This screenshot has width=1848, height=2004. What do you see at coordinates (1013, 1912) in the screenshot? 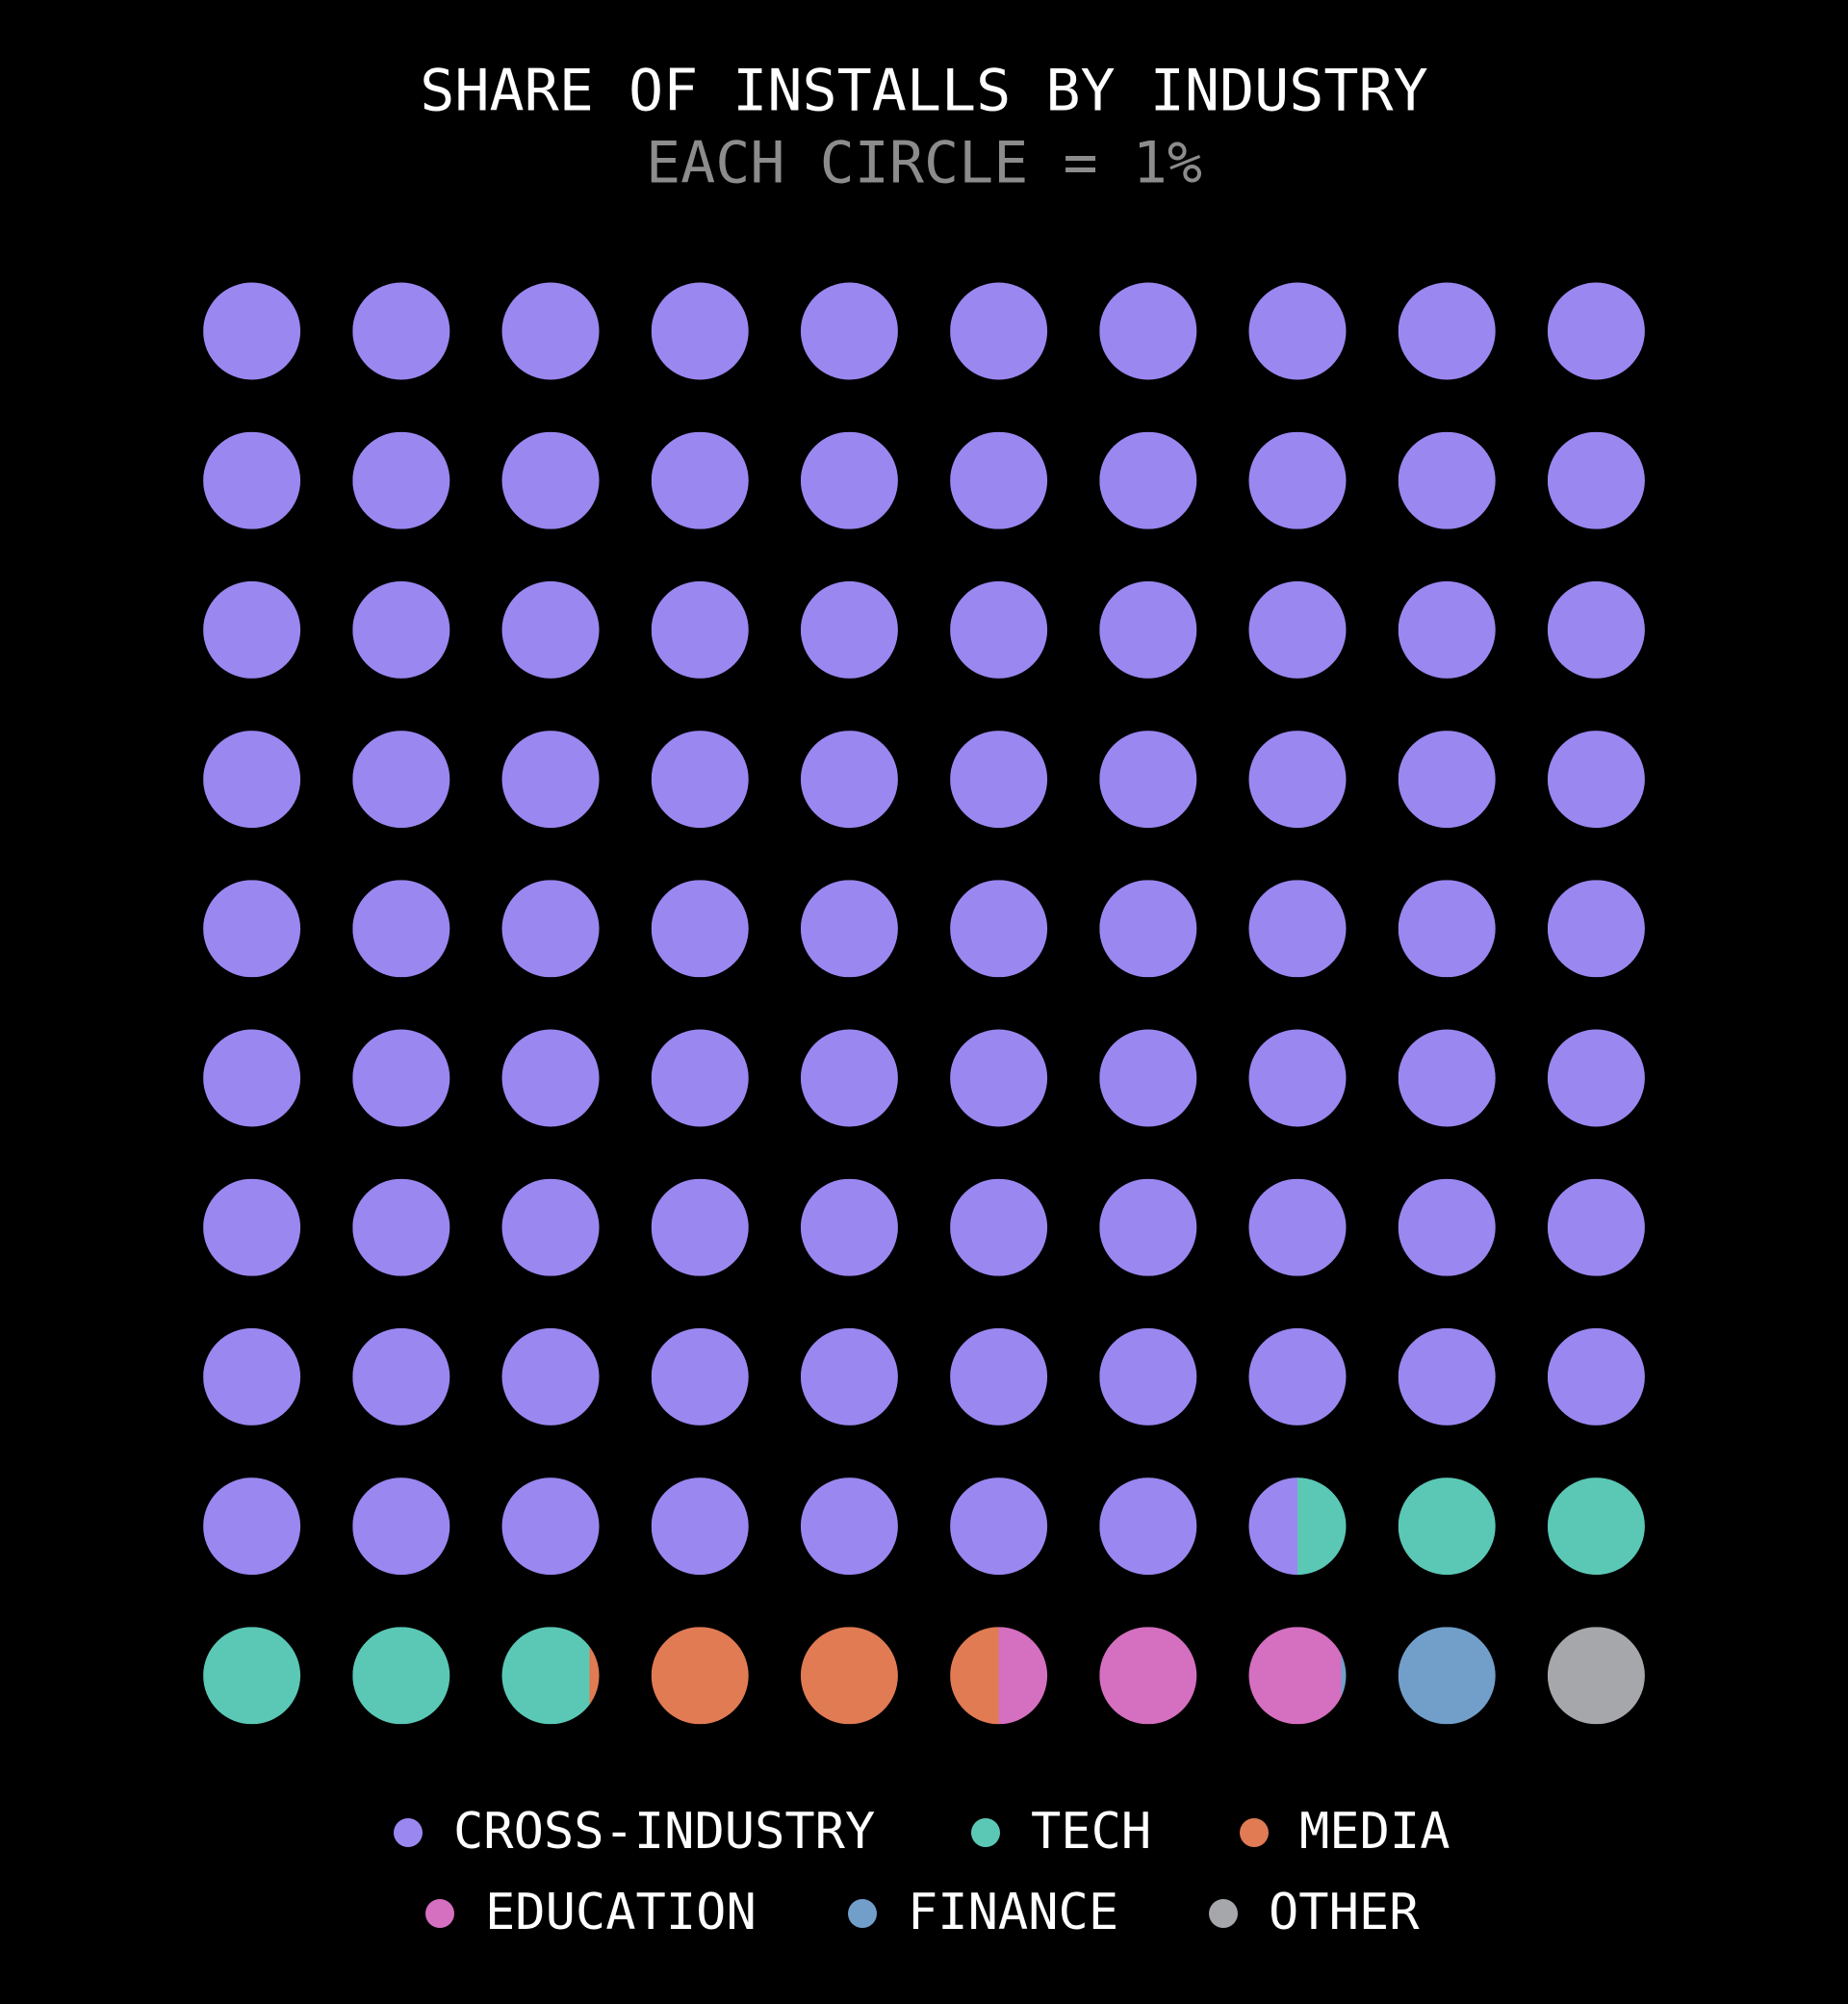
I see `legend-label: FINANCE` at bounding box center [1013, 1912].